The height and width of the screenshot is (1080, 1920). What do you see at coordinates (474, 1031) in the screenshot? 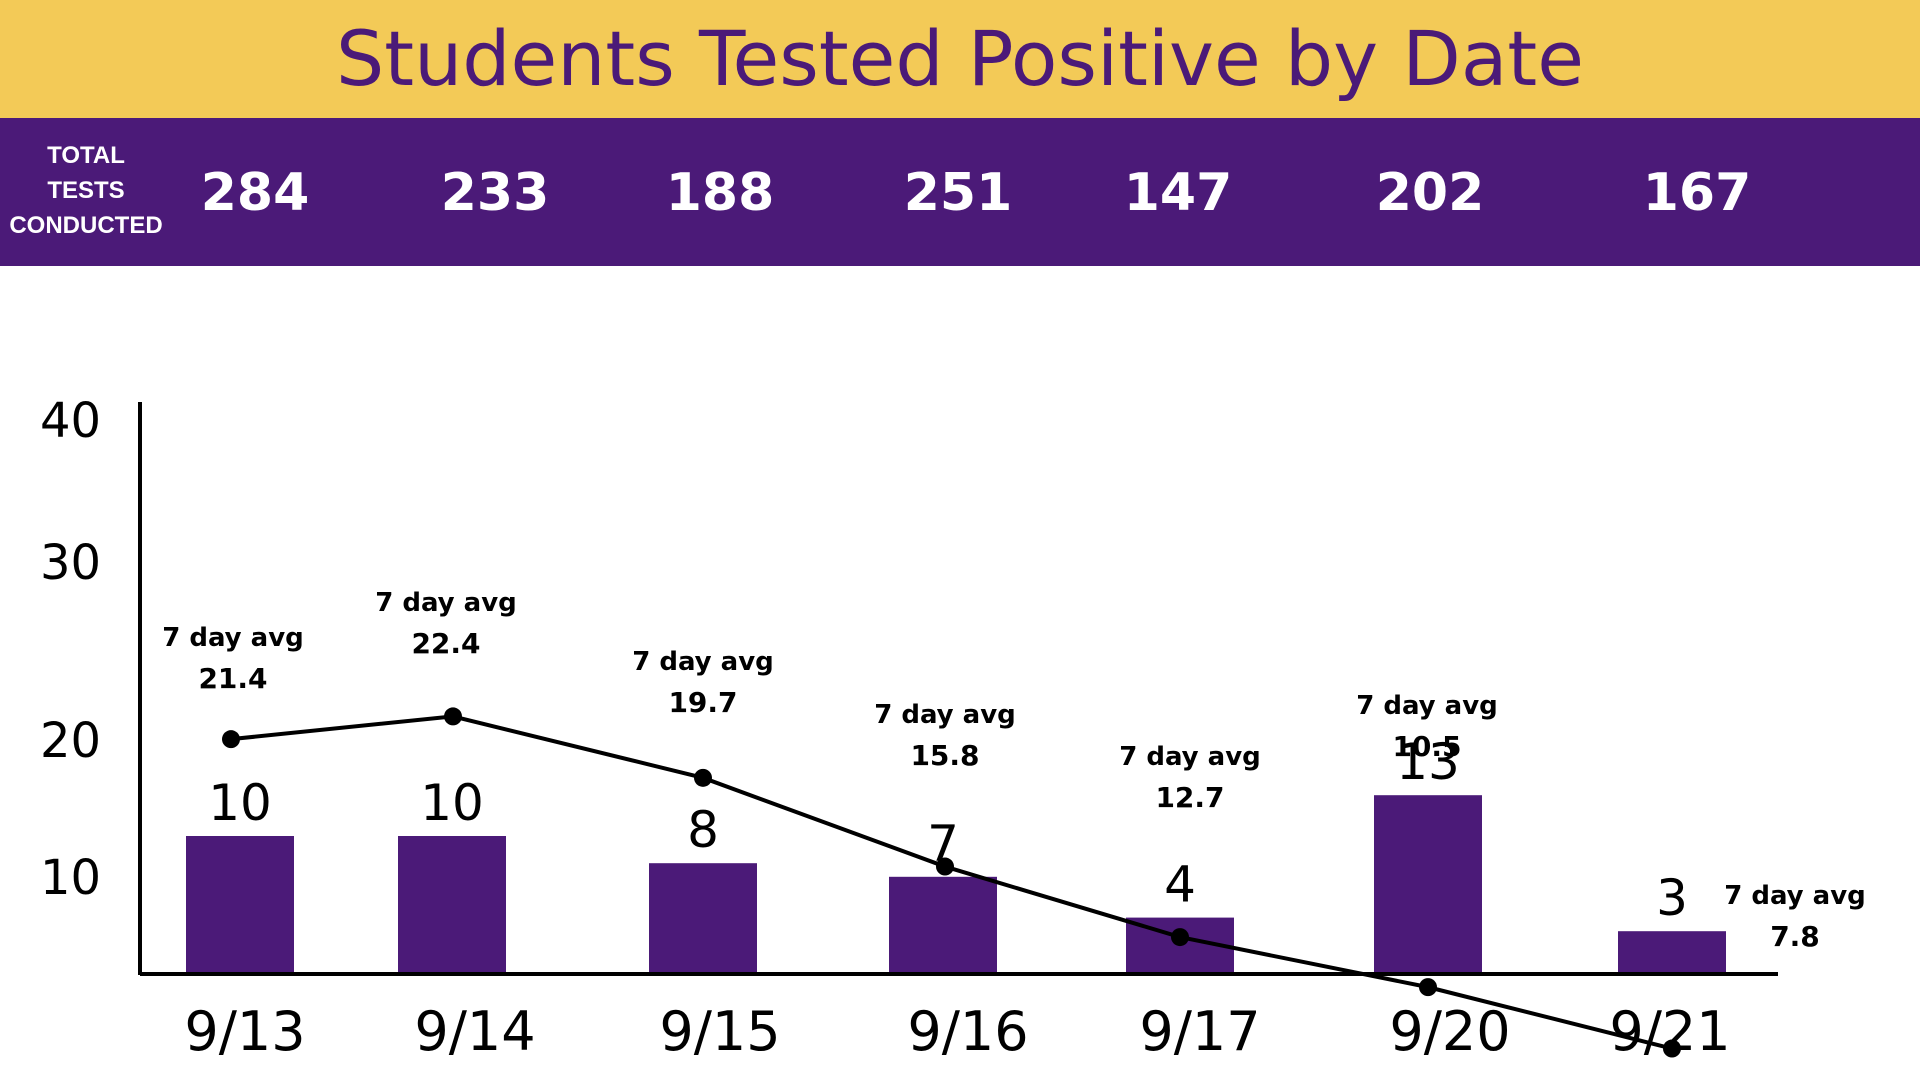
I see `x-tick-label: 9/14` at bounding box center [474, 1031].